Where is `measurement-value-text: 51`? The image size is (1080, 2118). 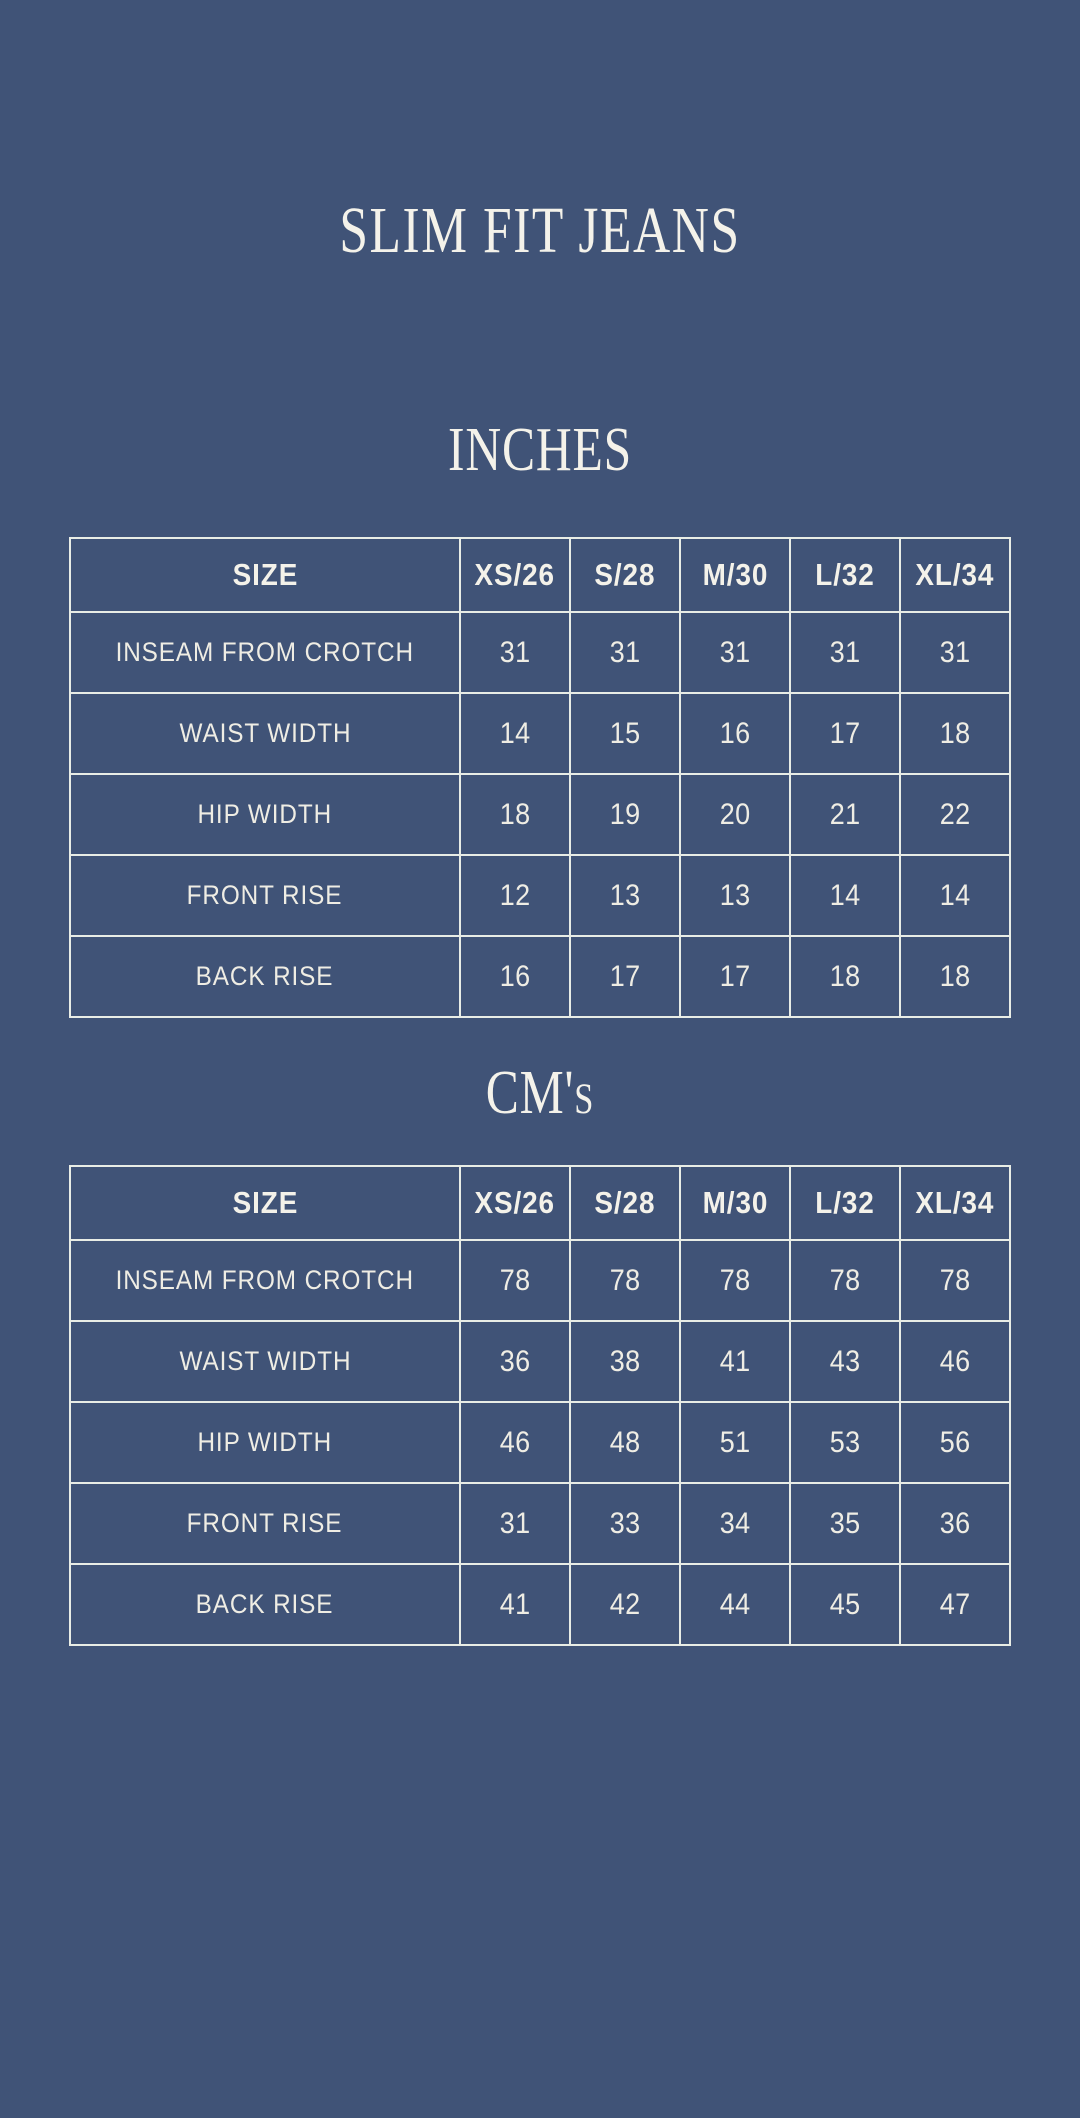
measurement-value-text: 51 is located at coordinates (735, 1442).